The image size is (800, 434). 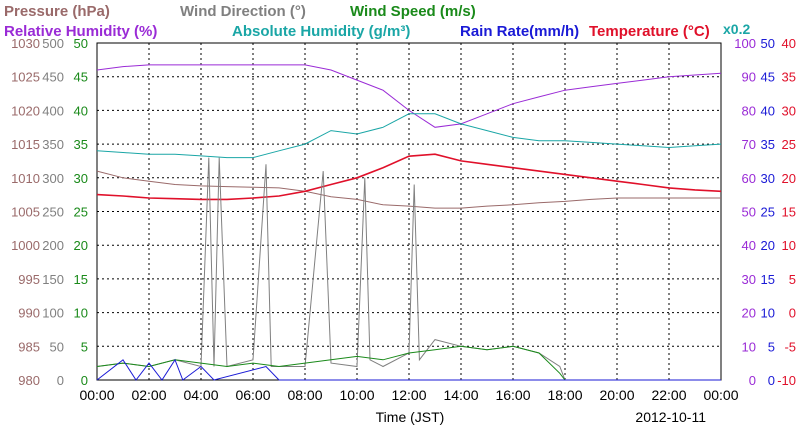 I want to click on tick-label-temperature: 15, so click(x=789, y=212).